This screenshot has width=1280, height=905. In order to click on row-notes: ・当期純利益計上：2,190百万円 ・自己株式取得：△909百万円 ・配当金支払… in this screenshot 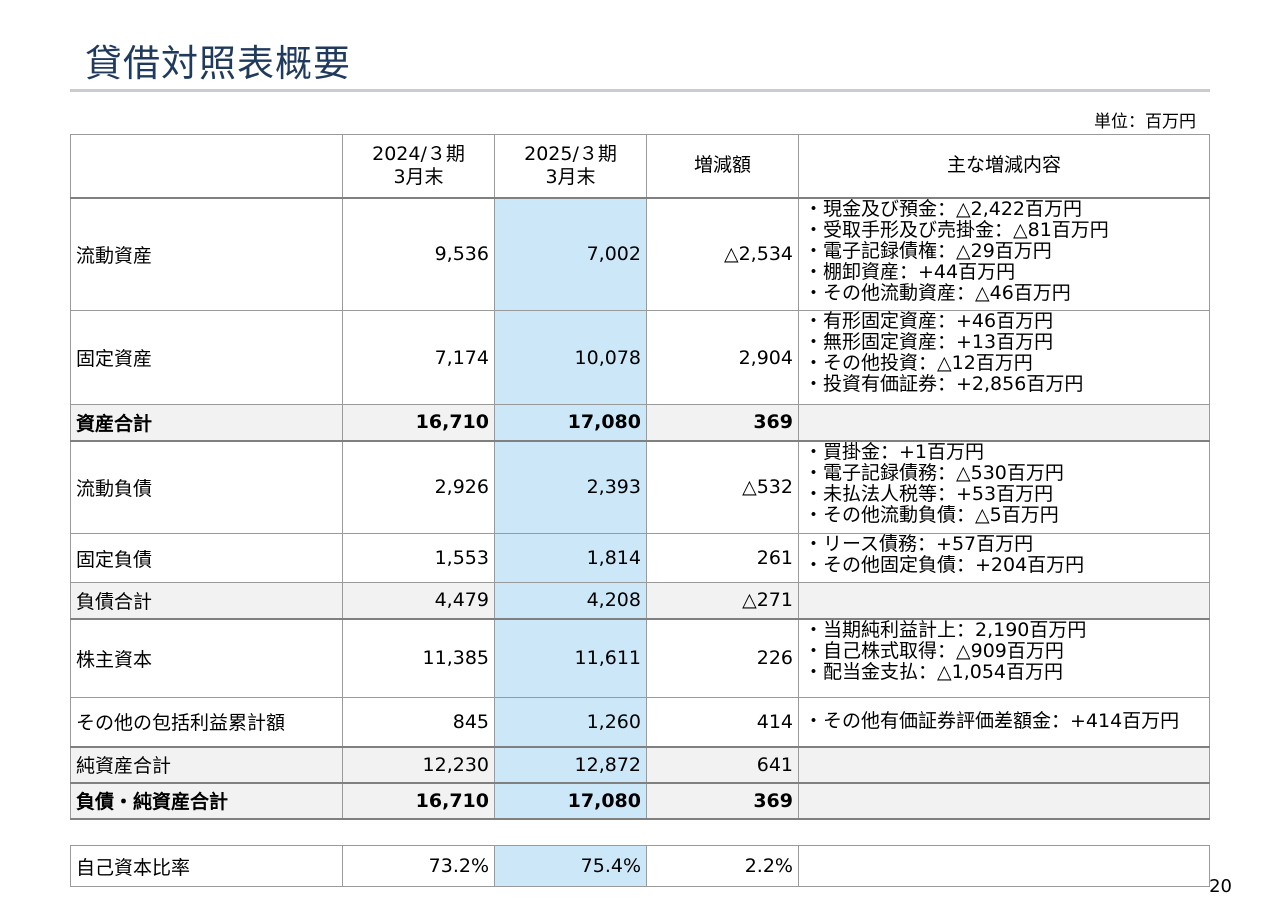, I will do `click(1004, 657)`.